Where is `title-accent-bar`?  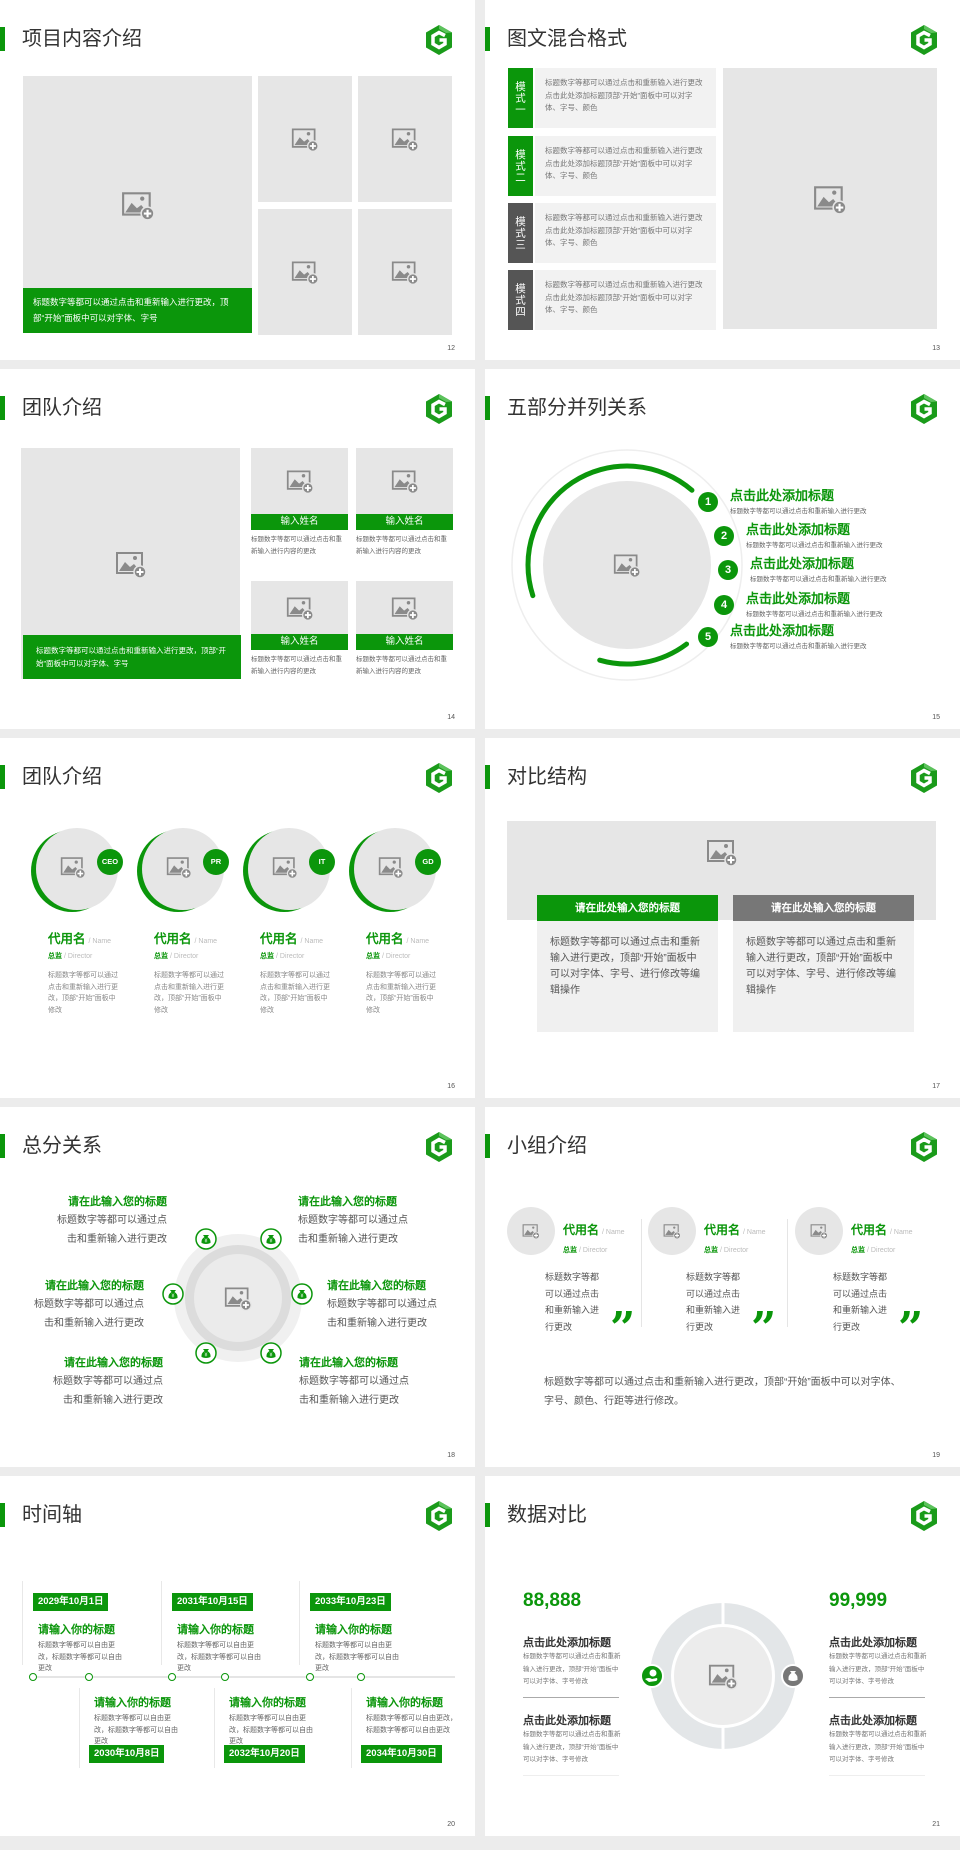
title-accent-bar is located at coordinates (487, 1146).